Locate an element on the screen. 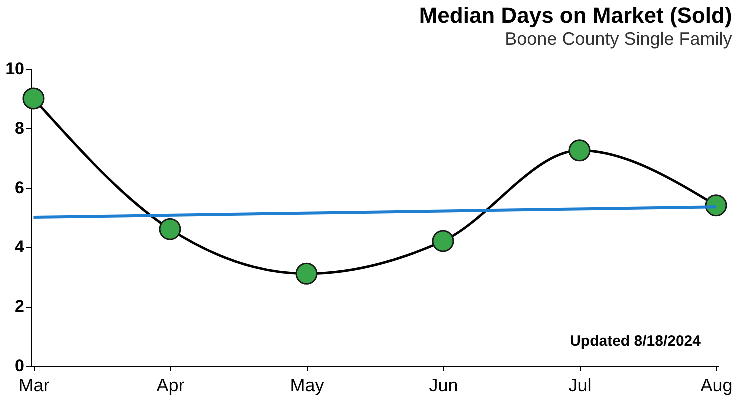 Image resolution: width=738 pixels, height=400 pixels. y-tick-label: 2 is located at coordinates (19, 306).